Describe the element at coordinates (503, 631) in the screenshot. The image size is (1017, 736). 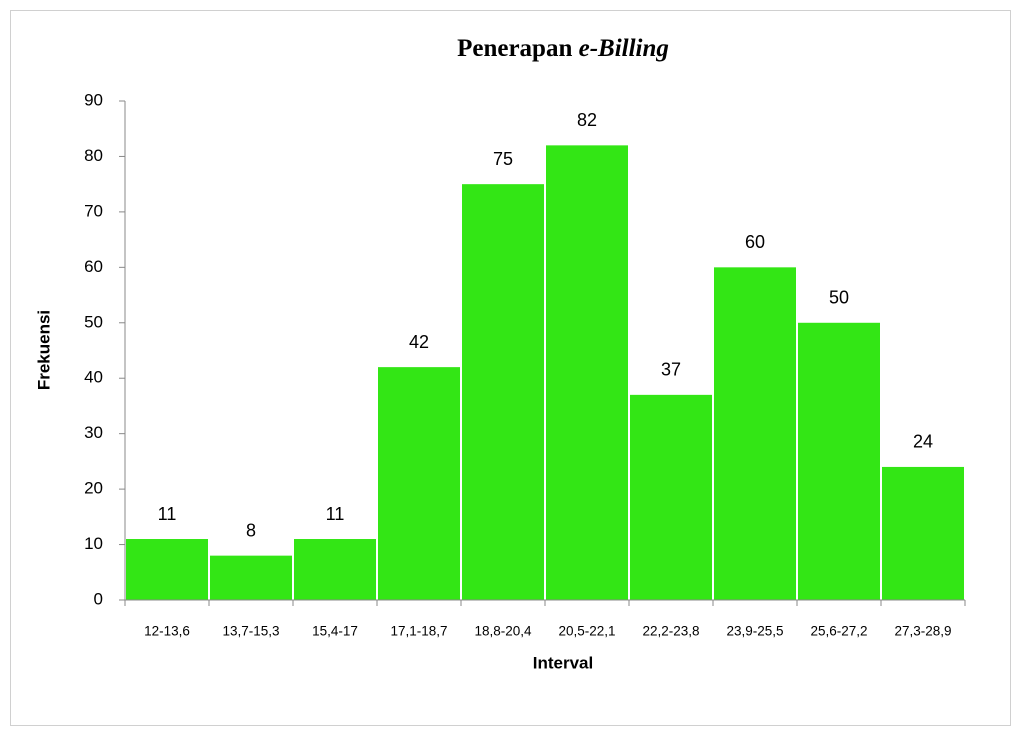
I see `x-tick-label: 18,8-20,4` at that location.